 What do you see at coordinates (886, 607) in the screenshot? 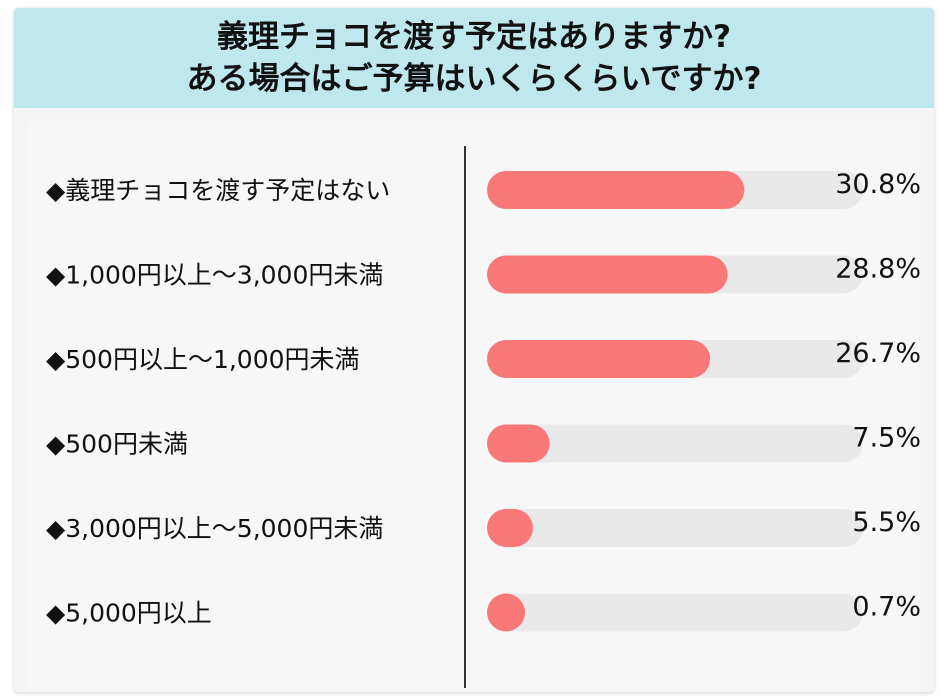
I see `value-label: 0.7%` at bounding box center [886, 607].